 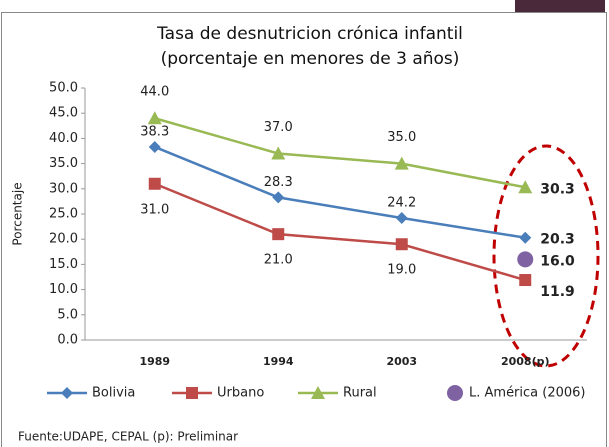 What do you see at coordinates (278, 127) in the screenshot?
I see `data-label: 37.0` at bounding box center [278, 127].